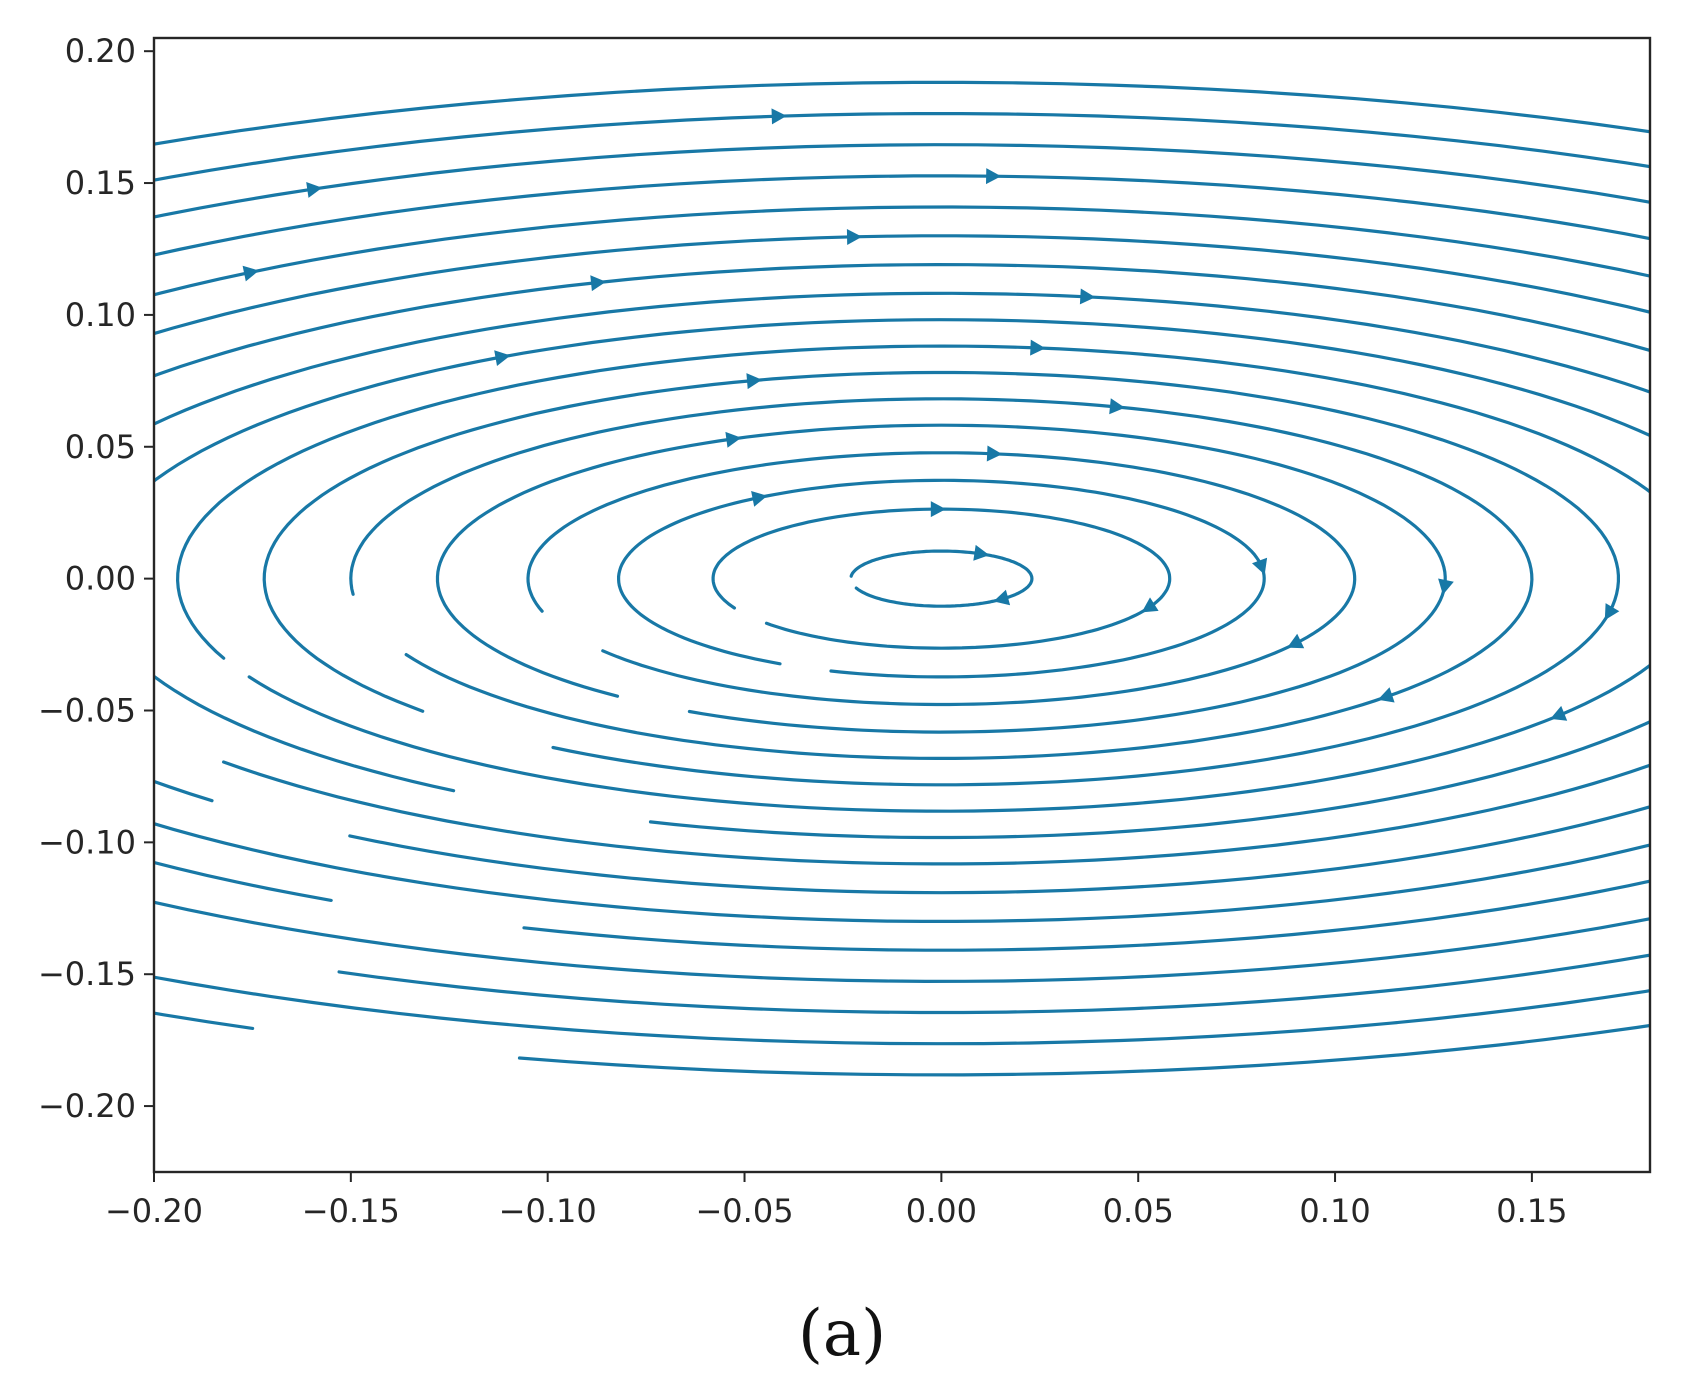 This screenshot has height=1397, width=1684. I want to click on x-axis: −0.20 −0.15 −0.10 −0.05 0.00 0.05 0.10 0.15, so click(836, 1201).